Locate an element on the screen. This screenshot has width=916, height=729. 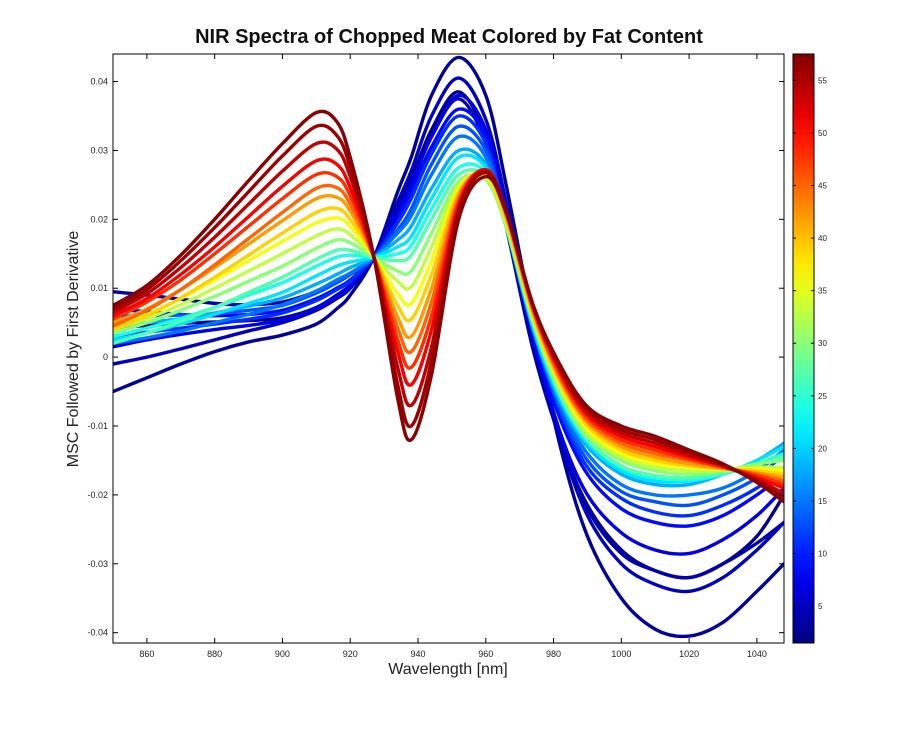
y-tick-label: 0.01 is located at coordinates (99, 288).